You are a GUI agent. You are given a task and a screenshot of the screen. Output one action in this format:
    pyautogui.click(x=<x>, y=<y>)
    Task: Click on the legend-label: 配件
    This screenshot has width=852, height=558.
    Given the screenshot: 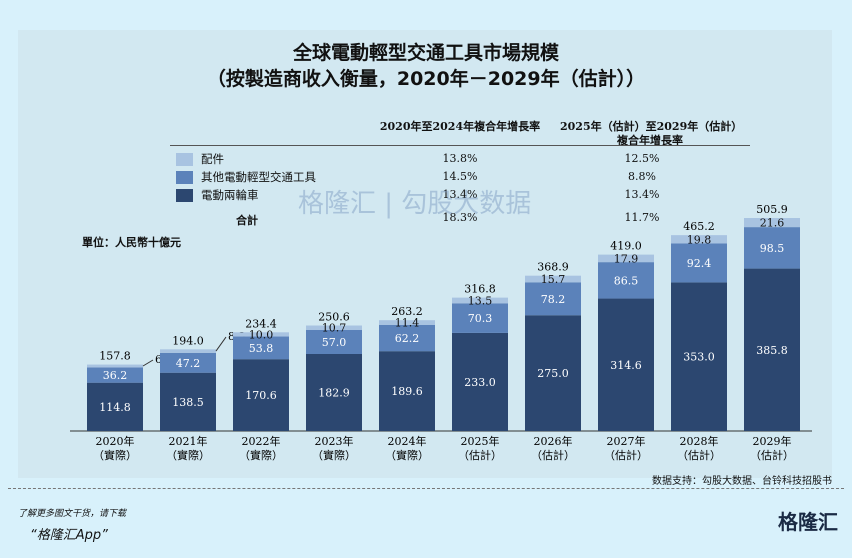 What is the action you would take?
    pyautogui.click(x=212, y=159)
    